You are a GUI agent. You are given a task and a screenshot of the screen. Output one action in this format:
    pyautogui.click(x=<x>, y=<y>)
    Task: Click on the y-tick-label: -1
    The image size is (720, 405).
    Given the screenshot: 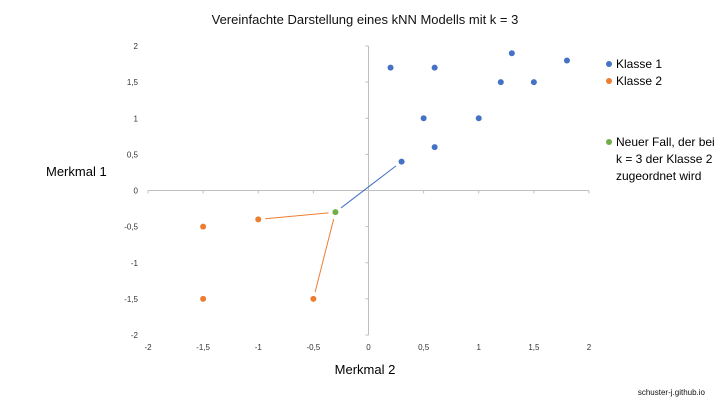 What is the action you would take?
    pyautogui.click(x=135, y=263)
    